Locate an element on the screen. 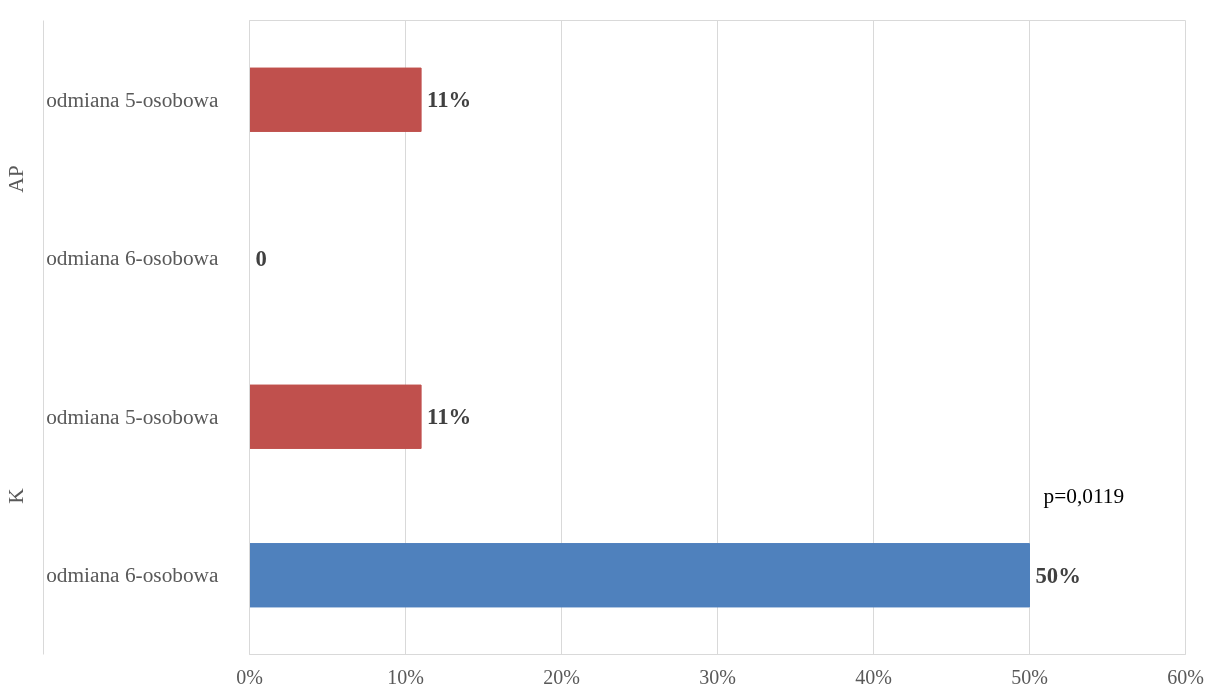  data-label: 50% is located at coordinates (1058, 575).